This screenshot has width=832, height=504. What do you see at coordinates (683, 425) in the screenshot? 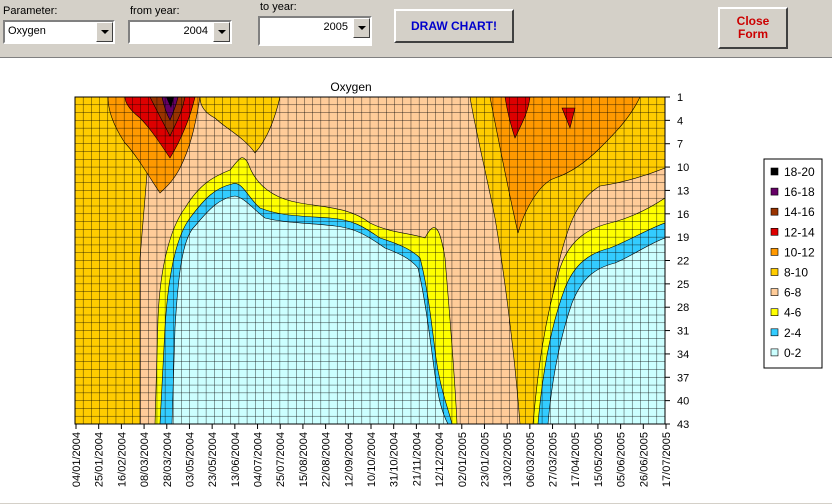
I see `y-tick-label: 43` at bounding box center [683, 425].